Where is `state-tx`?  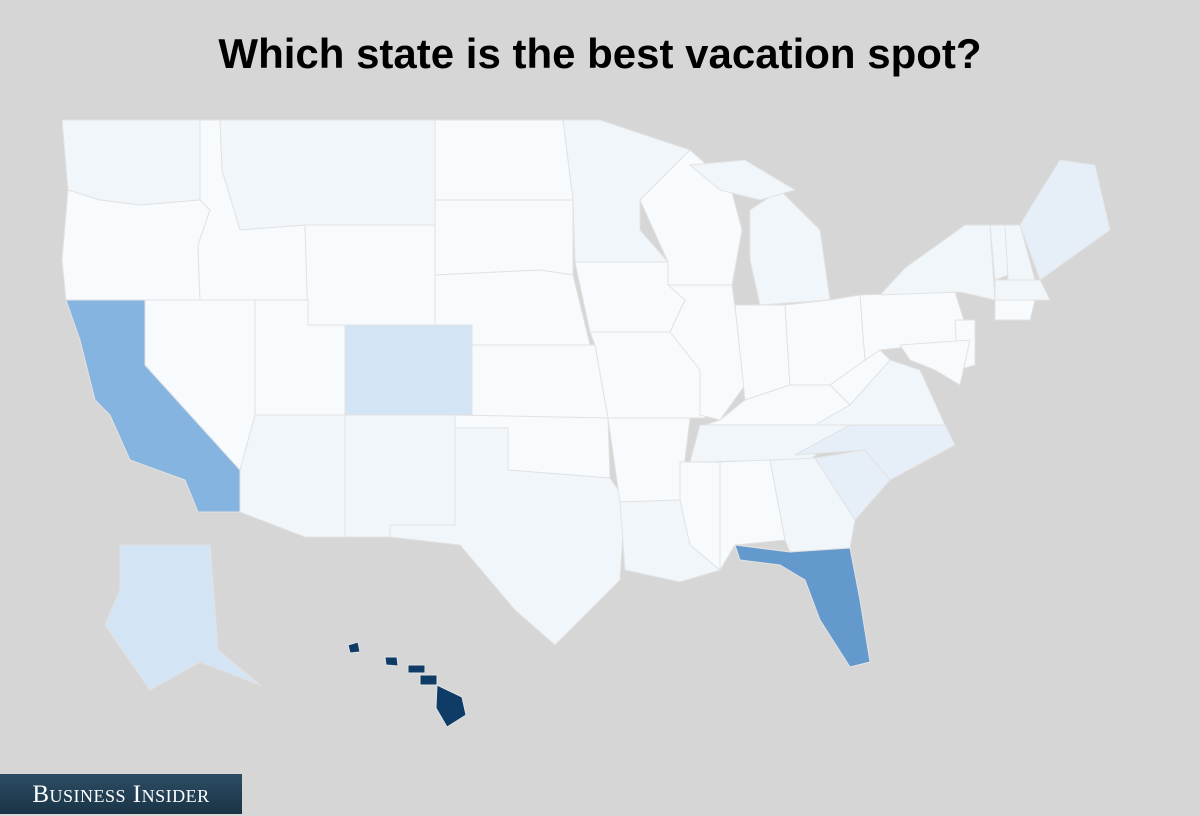
state-tx is located at coordinates (507, 536).